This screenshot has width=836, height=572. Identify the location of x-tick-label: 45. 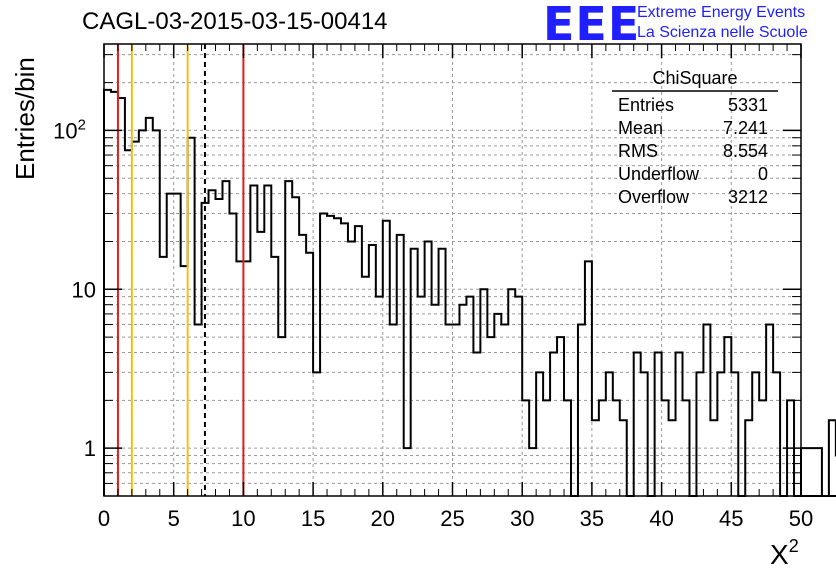
(731, 518).